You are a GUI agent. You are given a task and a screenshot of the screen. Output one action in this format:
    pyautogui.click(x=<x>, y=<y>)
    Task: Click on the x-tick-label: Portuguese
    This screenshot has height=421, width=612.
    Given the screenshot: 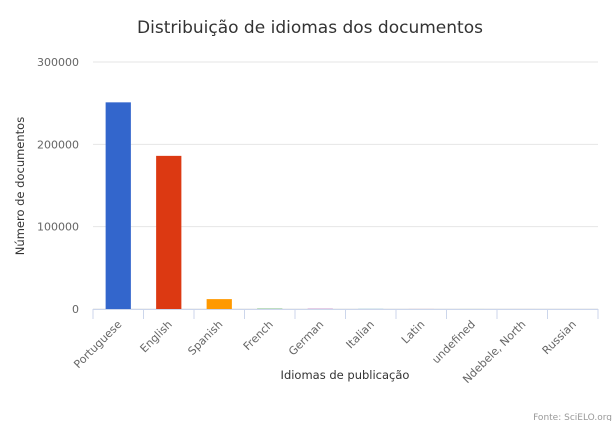 What is the action you would take?
    pyautogui.click(x=97, y=344)
    